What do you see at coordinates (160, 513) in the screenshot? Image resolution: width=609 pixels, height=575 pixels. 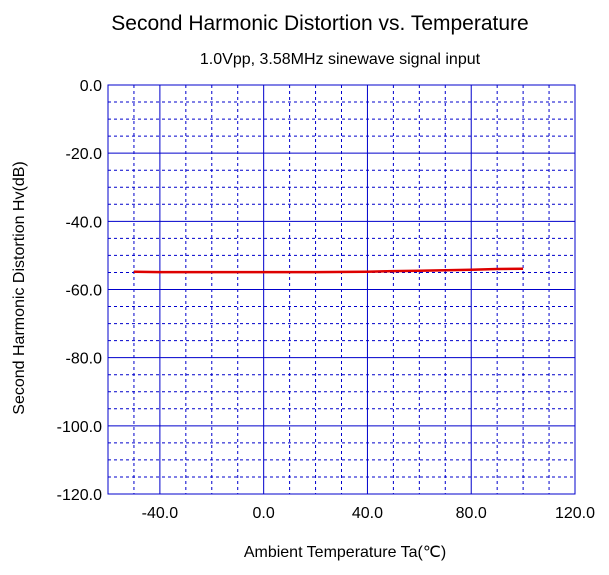 I see `x-tick-label: -40.0` at bounding box center [160, 513].